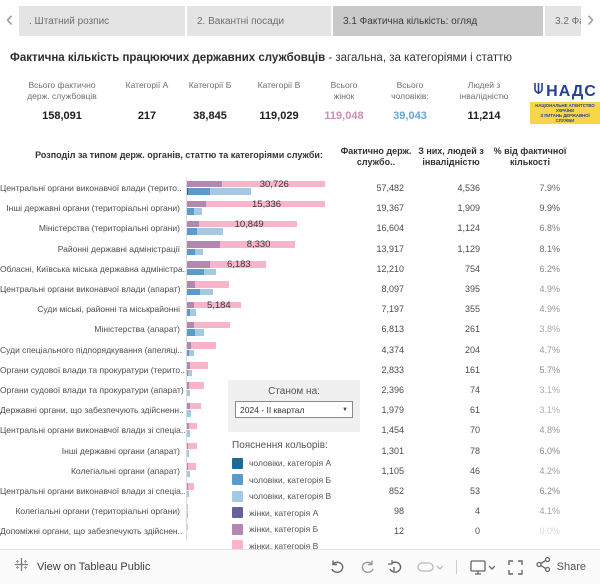  What do you see at coordinates (549, 268) in the screenshot?
I see `percent-value: 6.2%` at bounding box center [549, 268].